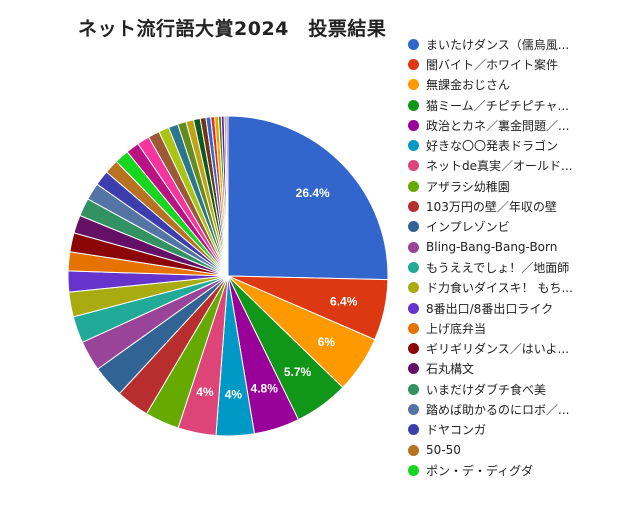 Image resolution: width=639 pixels, height=507 pixels. Describe the element at coordinates (480, 470) in the screenshot. I see `legend-label: ポン・デ・ディグダ` at that location.